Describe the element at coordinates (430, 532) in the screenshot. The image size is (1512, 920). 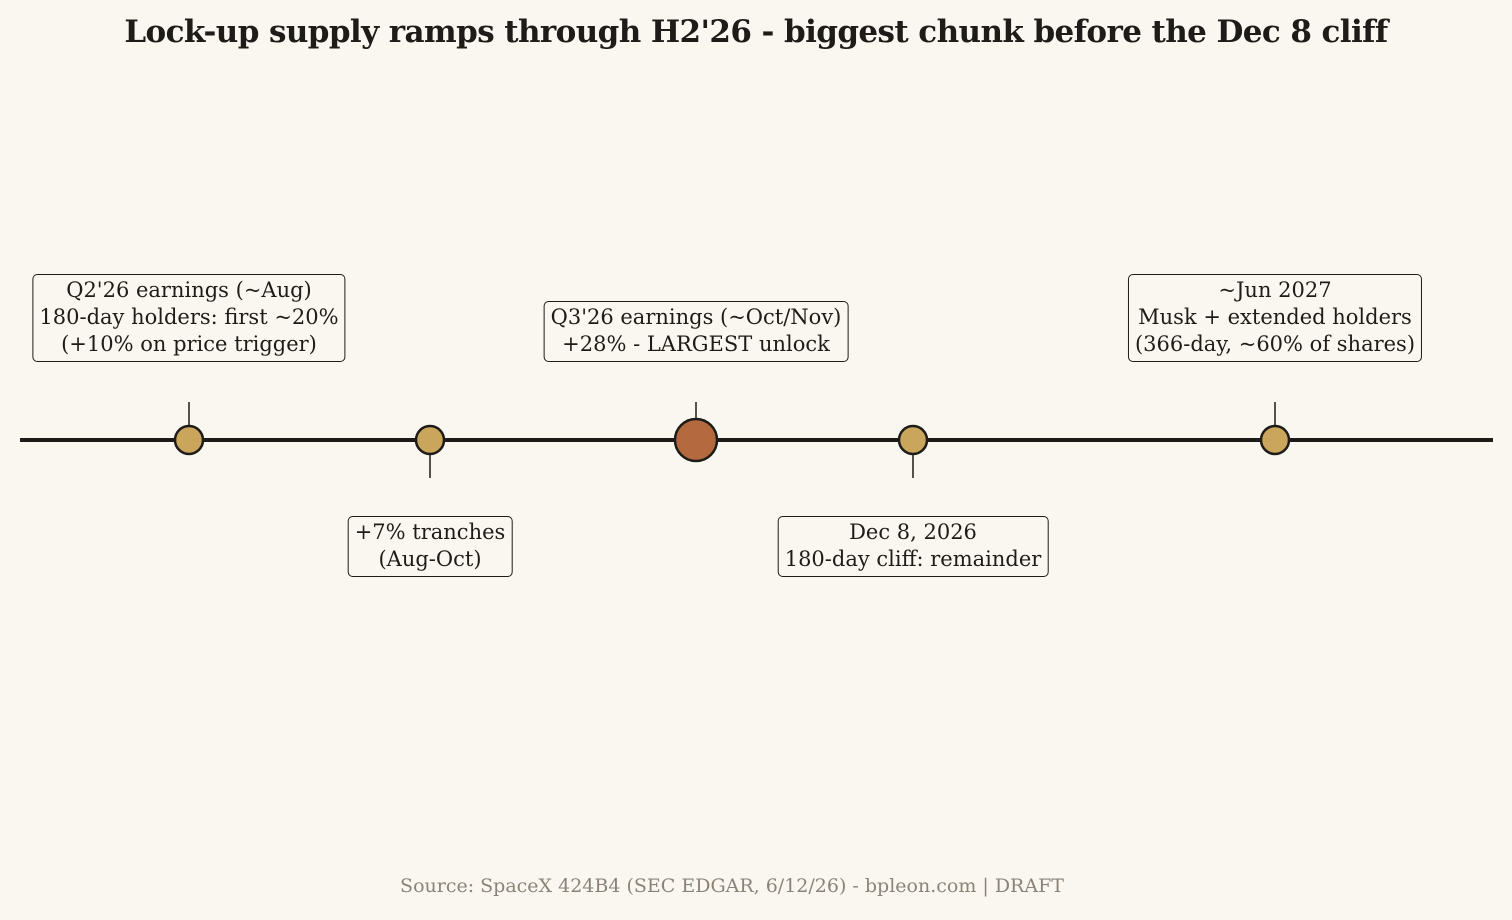
I see `milestone-label-line: +7% tranches` at that location.